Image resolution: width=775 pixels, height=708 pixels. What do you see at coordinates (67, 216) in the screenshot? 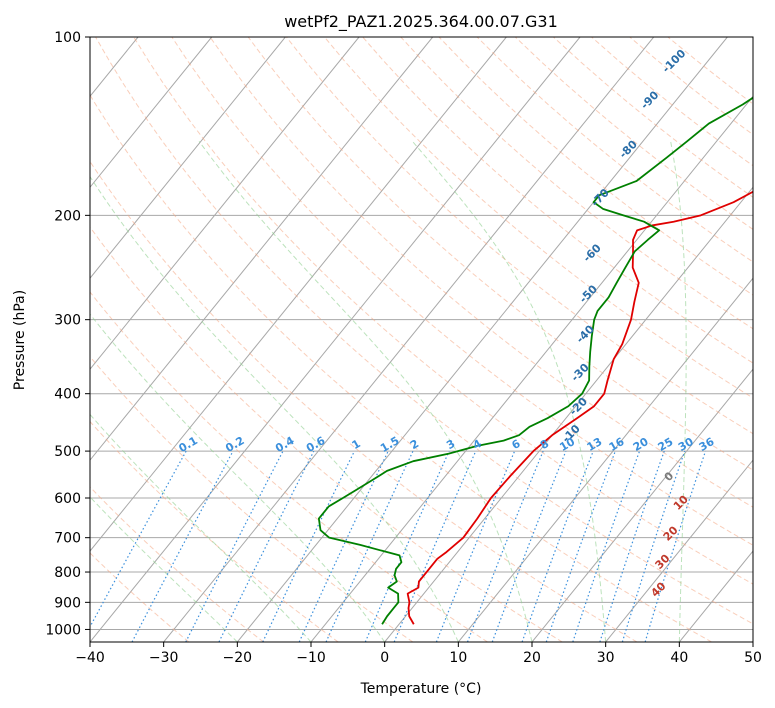
I see `y-tick-label: 200` at bounding box center [67, 216].